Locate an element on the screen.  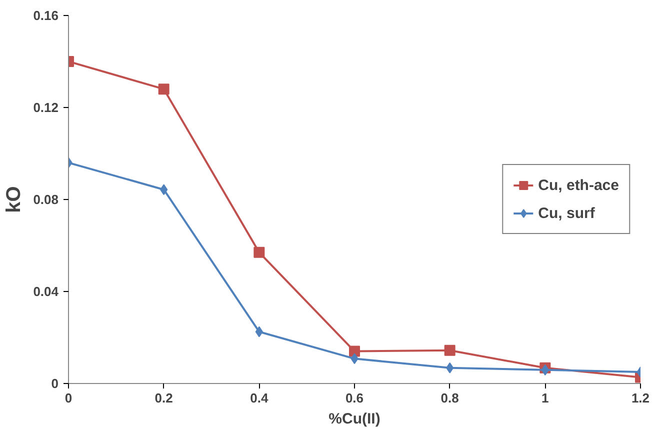
y-tick-label: 0.16 is located at coordinates (46, 15).